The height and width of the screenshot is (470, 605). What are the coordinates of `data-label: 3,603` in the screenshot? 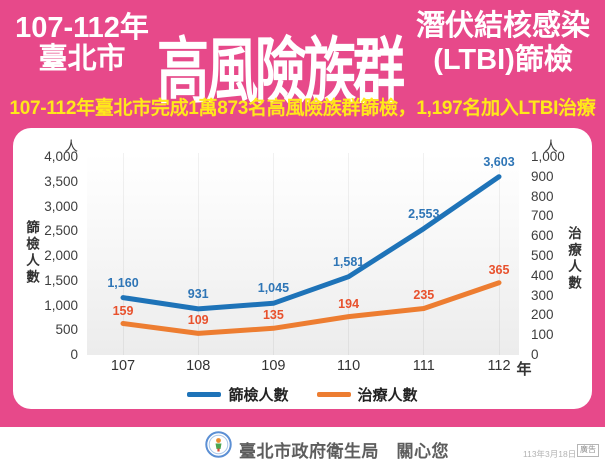 It's located at (499, 161).